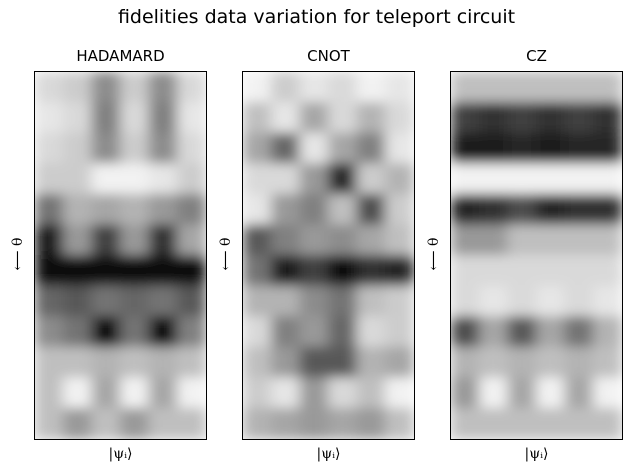 The width and height of the screenshot is (633, 476). I want to click on y-axis-label-hadamard: ⟵ θ, so click(18, 254).